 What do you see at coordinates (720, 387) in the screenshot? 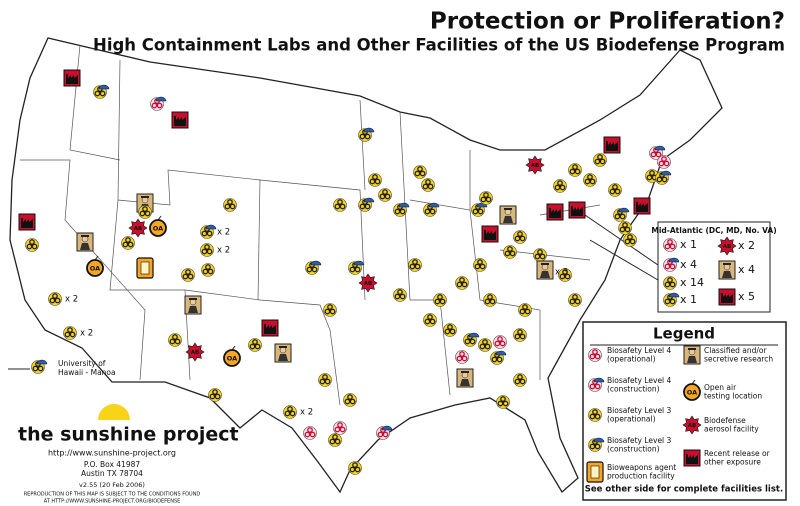
I see `legend-label: Open air` at bounding box center [720, 387].